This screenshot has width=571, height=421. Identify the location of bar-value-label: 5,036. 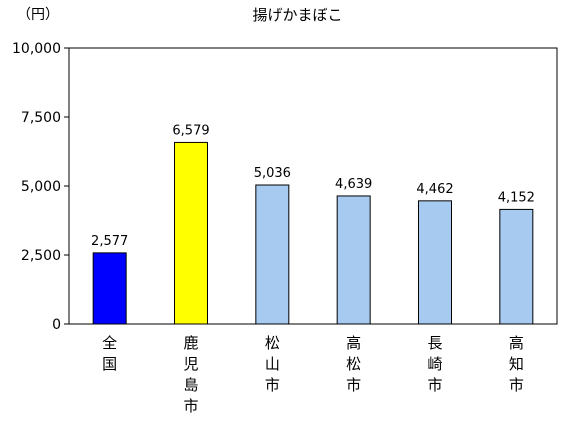
(272, 173).